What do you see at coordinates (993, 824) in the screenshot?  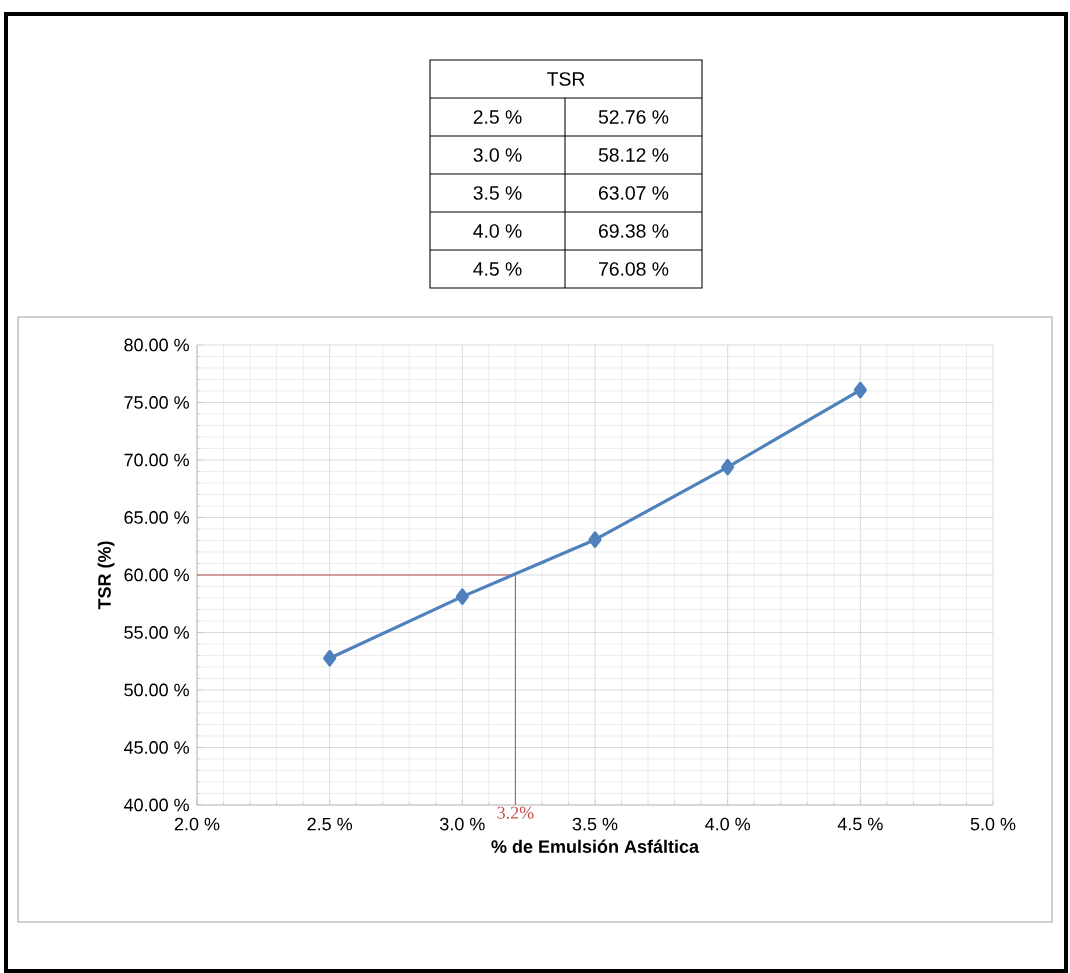 I see `x-tick-label: 5.0 %` at bounding box center [993, 824].